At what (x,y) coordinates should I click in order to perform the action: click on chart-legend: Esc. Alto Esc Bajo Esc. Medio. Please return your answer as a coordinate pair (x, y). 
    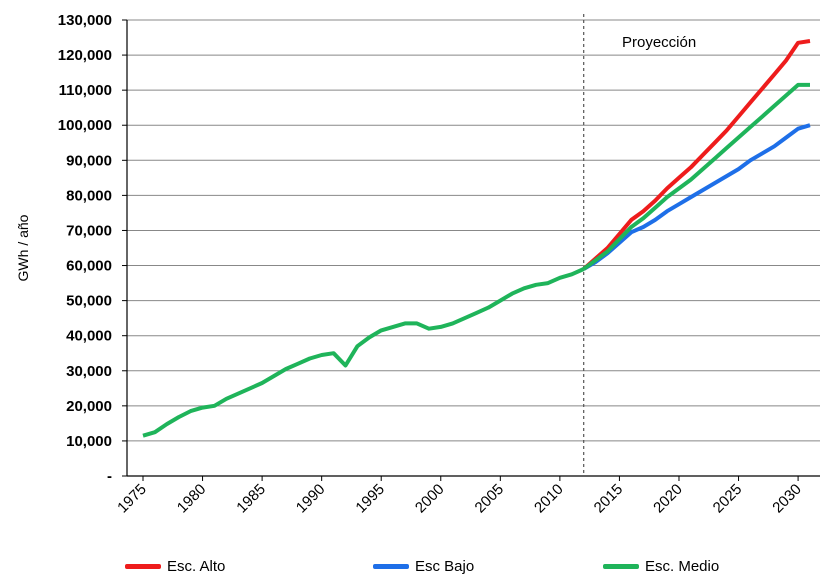
    Looking at the image, I should click on (410, 570).